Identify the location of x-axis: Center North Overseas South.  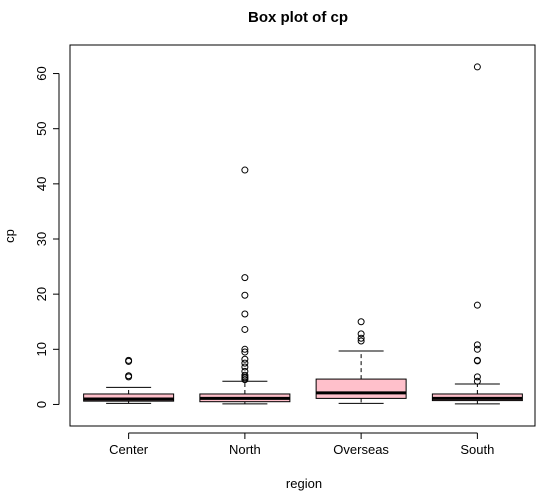
(301, 444).